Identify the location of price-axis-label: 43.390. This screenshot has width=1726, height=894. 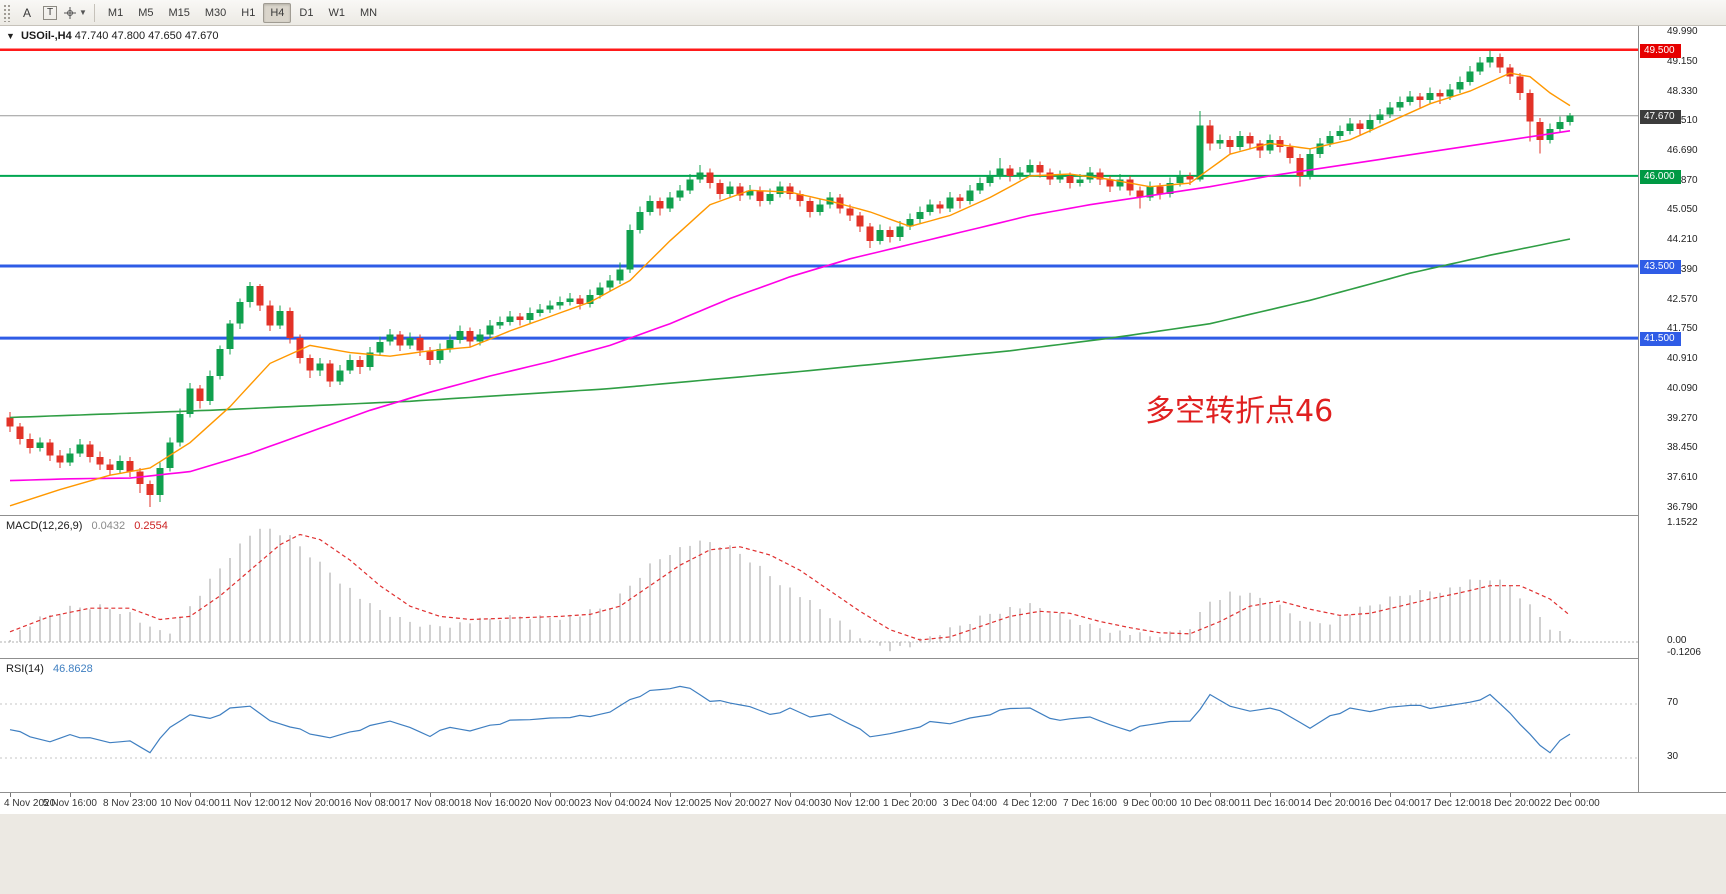
(1682, 269).